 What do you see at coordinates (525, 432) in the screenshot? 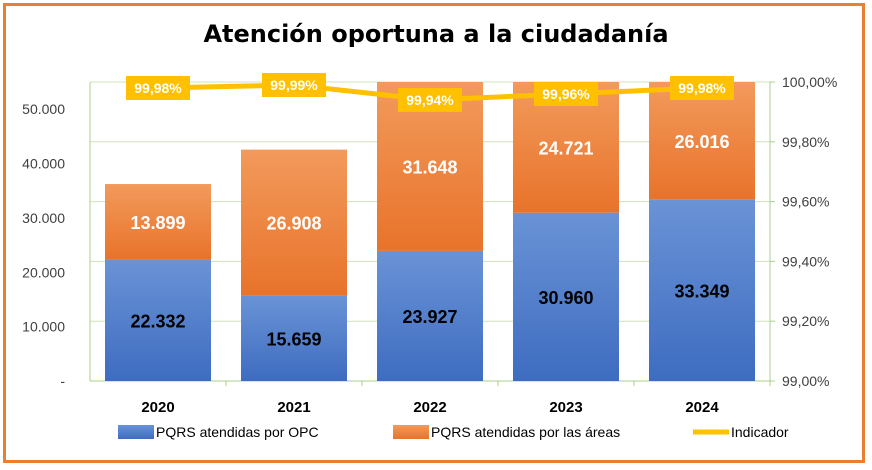
I see `legend-label-areas: PQRS atendidas por las áreas` at bounding box center [525, 432].